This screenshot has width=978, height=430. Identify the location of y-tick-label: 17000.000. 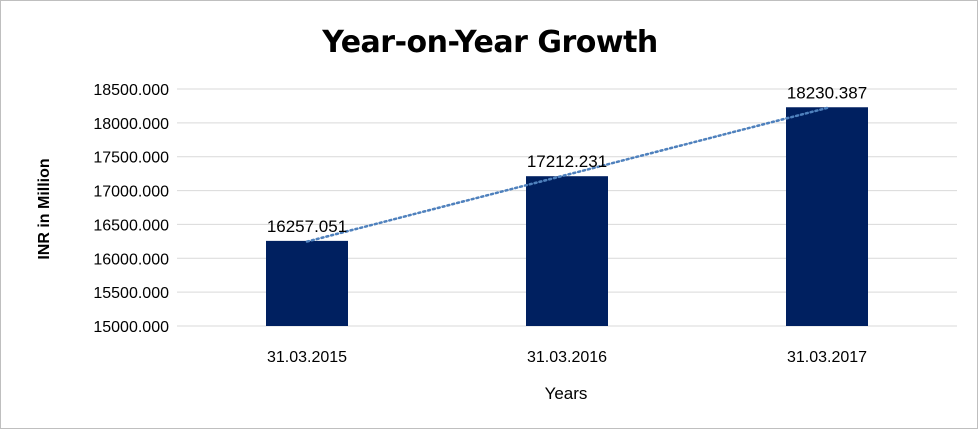
(131, 192).